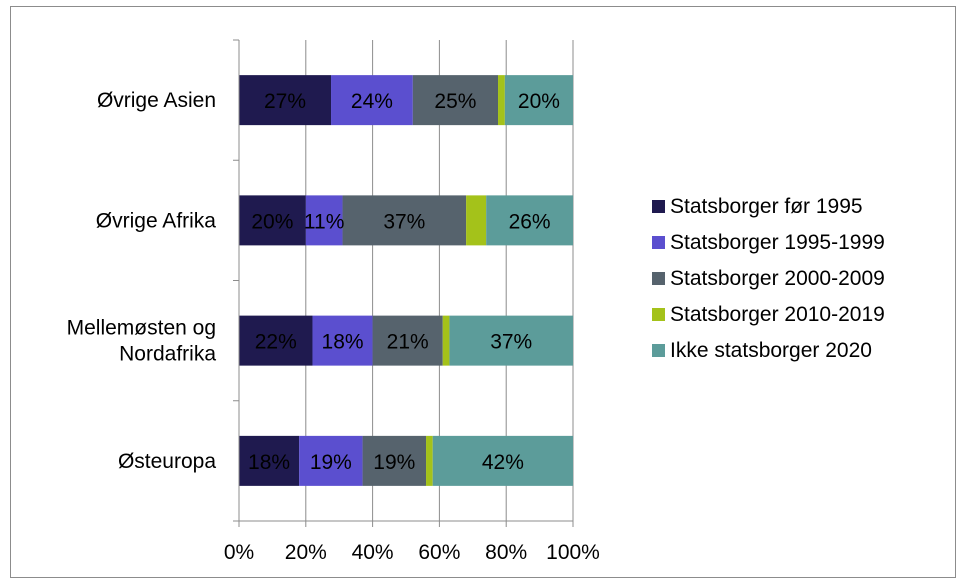 Image resolution: width=959 pixels, height=580 pixels. Describe the element at coordinates (156, 100) in the screenshot. I see `category-label: Øvrige Asien` at that location.